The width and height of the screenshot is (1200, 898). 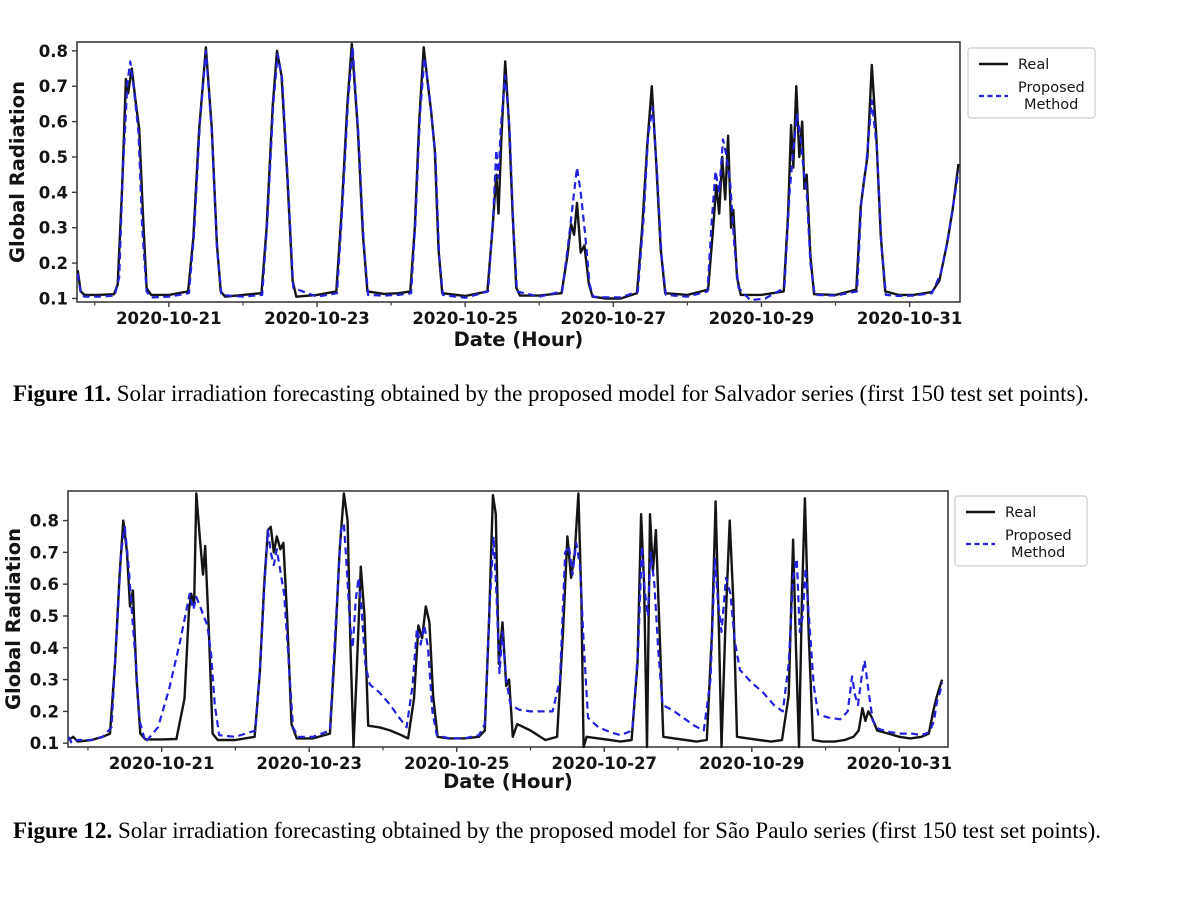 What do you see at coordinates (63, 830) in the screenshot?
I see `figure-12-caption-label: Figure 12.` at bounding box center [63, 830].